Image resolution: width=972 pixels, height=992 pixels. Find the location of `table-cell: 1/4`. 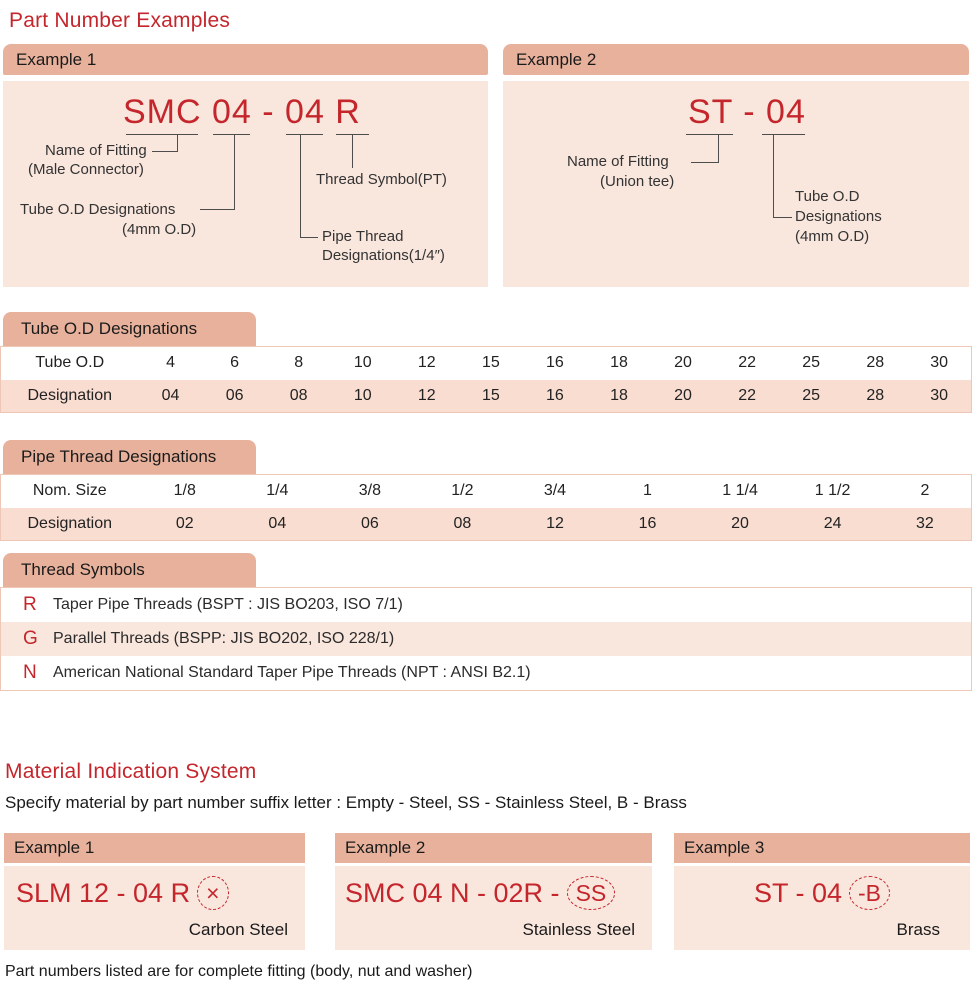

table-cell: 1/4 is located at coordinates (277, 491).